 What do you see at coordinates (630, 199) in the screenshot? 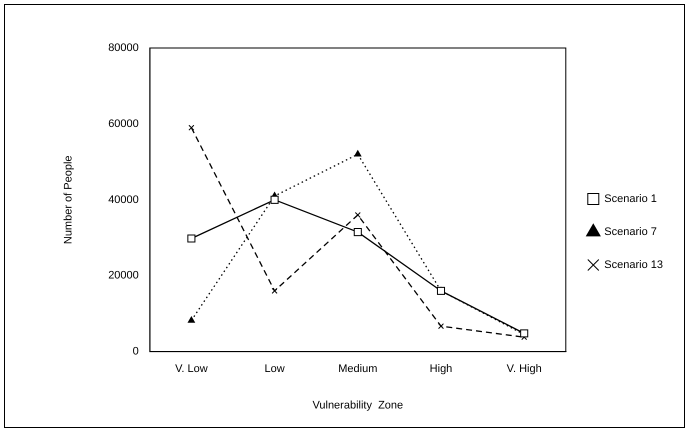
I see `legend-label: Scenario 1` at bounding box center [630, 199].